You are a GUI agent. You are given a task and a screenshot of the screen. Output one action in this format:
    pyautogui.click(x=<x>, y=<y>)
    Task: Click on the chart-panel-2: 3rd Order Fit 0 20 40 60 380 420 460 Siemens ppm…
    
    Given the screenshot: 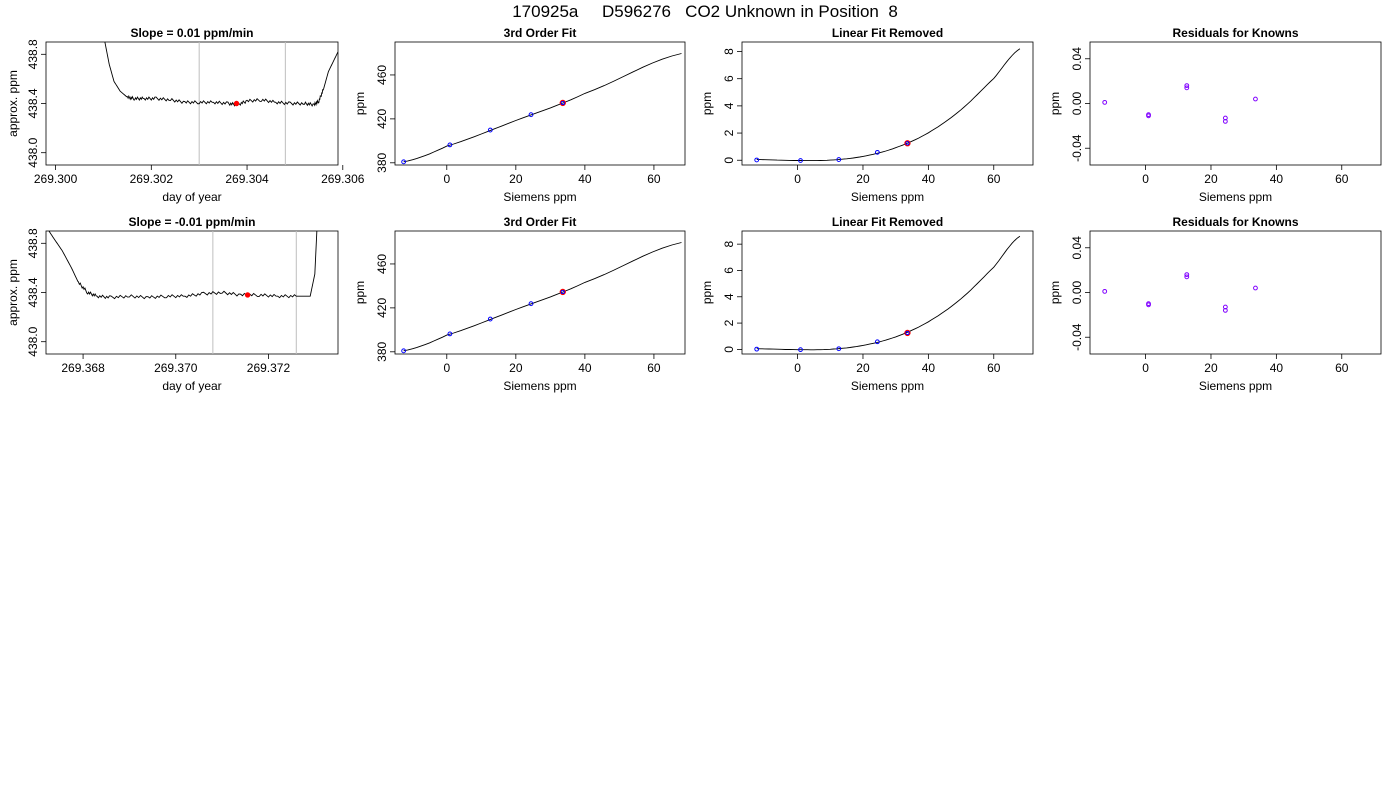 What is the action you would take?
    pyautogui.click(x=519, y=115)
    